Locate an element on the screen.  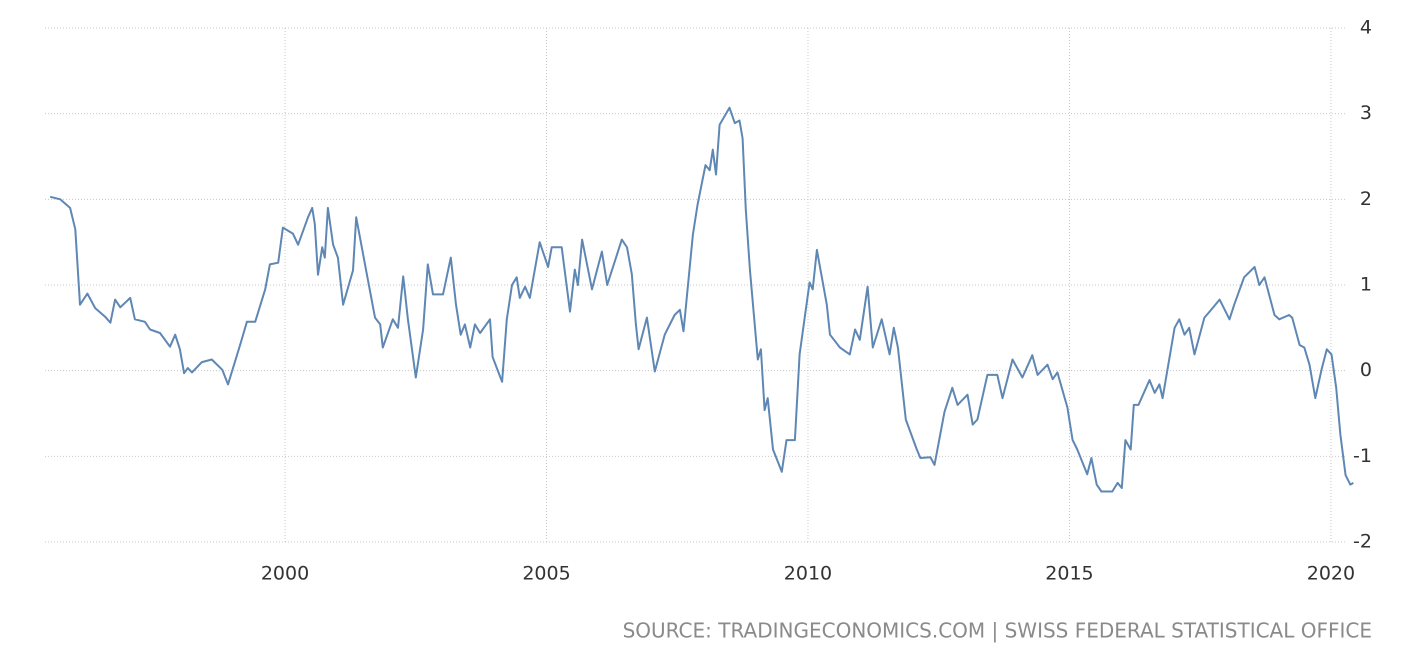
x-tick-label: 2010 is located at coordinates (808, 574).